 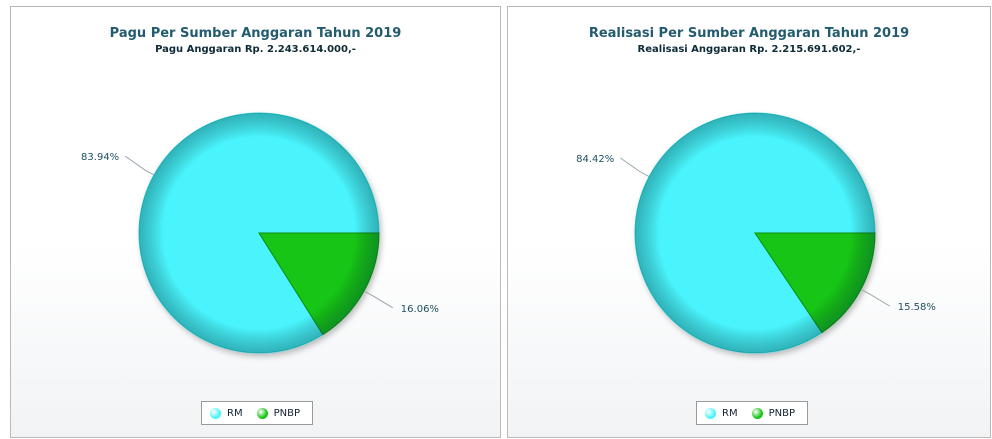 What do you see at coordinates (420, 309) in the screenshot?
I see `data-label-pnbp: 16.06%` at bounding box center [420, 309].